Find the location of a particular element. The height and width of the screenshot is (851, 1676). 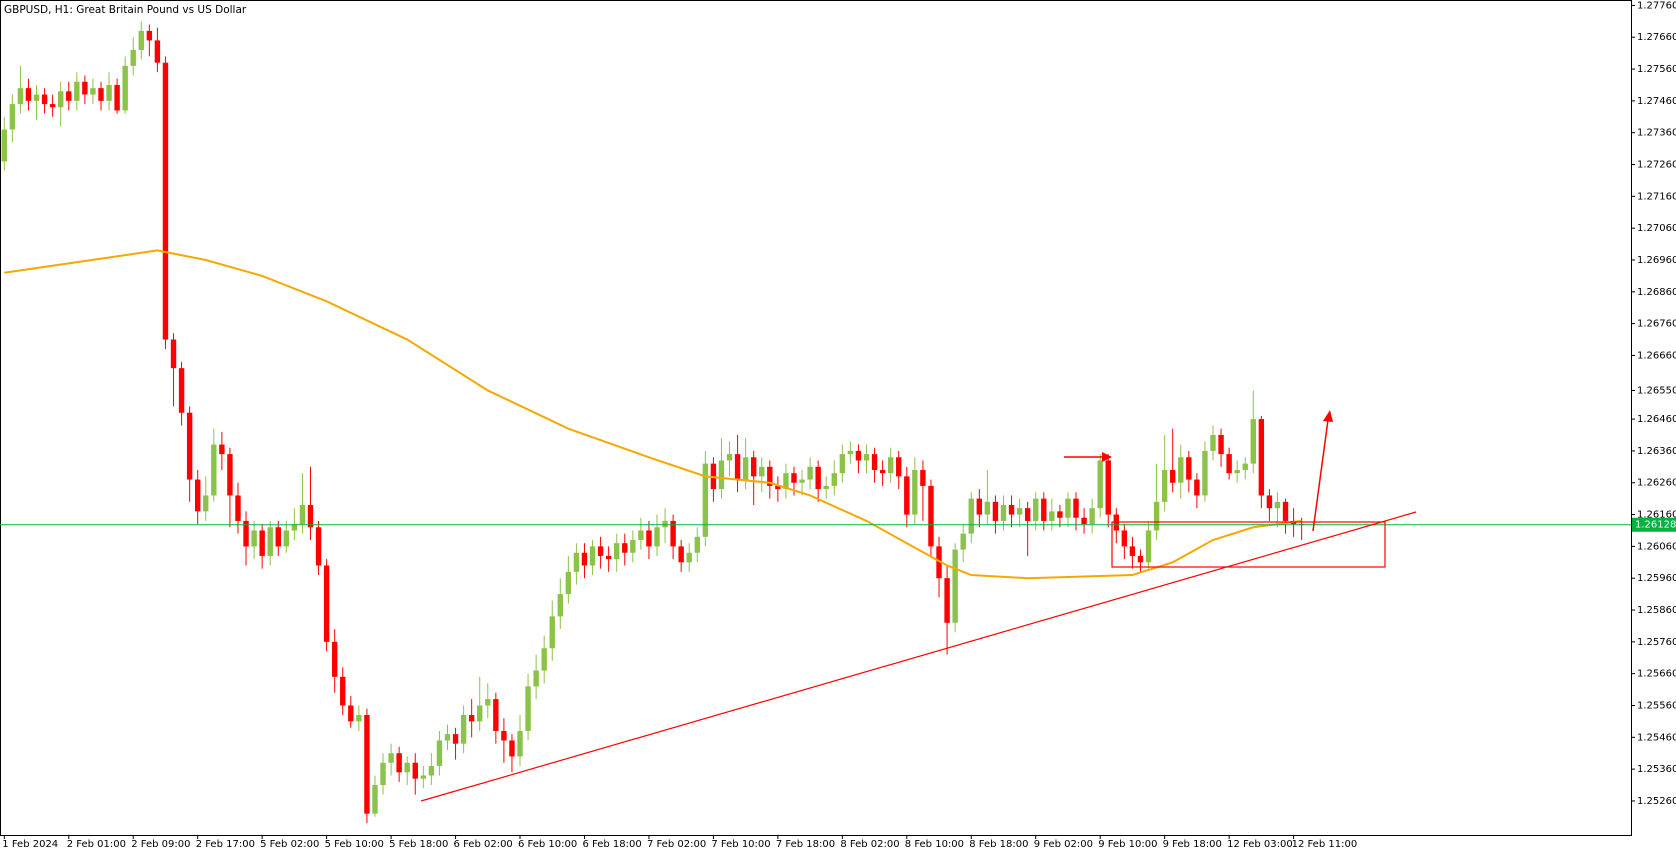

current-price-box is located at coordinates (1654, 524).